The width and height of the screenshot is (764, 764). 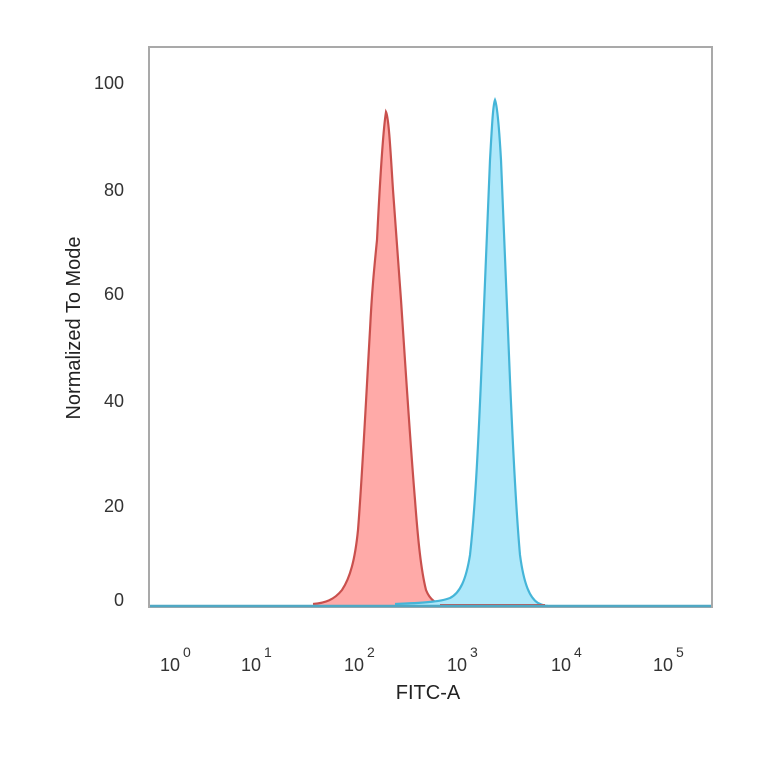 What do you see at coordinates (119, 600) in the screenshot?
I see `y-tick-label: 0` at bounding box center [119, 600].